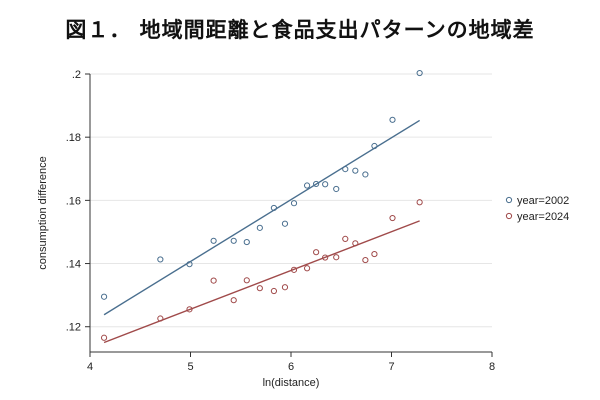  I want to click on legend: year=2002 year=2024, so click(537, 209).